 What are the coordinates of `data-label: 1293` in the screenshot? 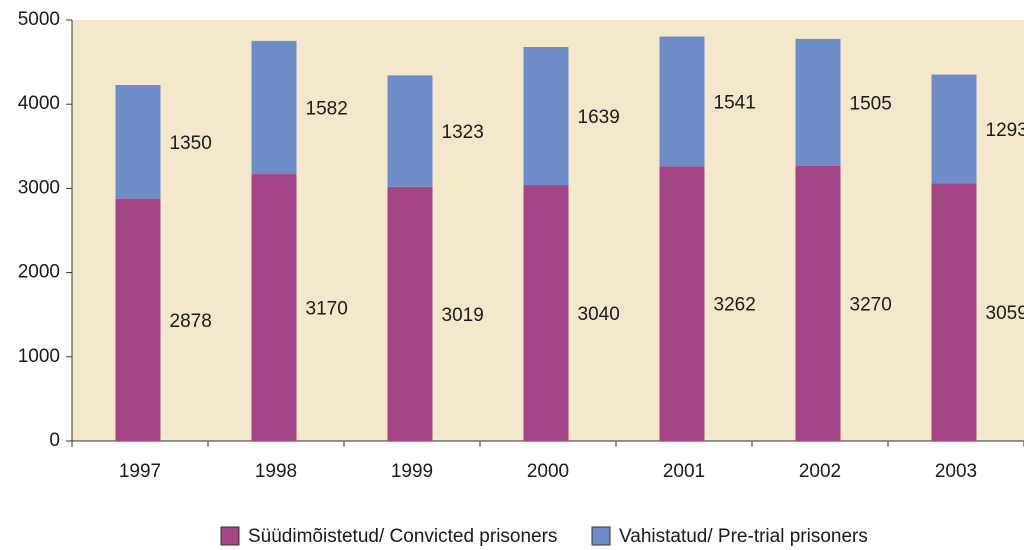 It's located at (1005, 130).